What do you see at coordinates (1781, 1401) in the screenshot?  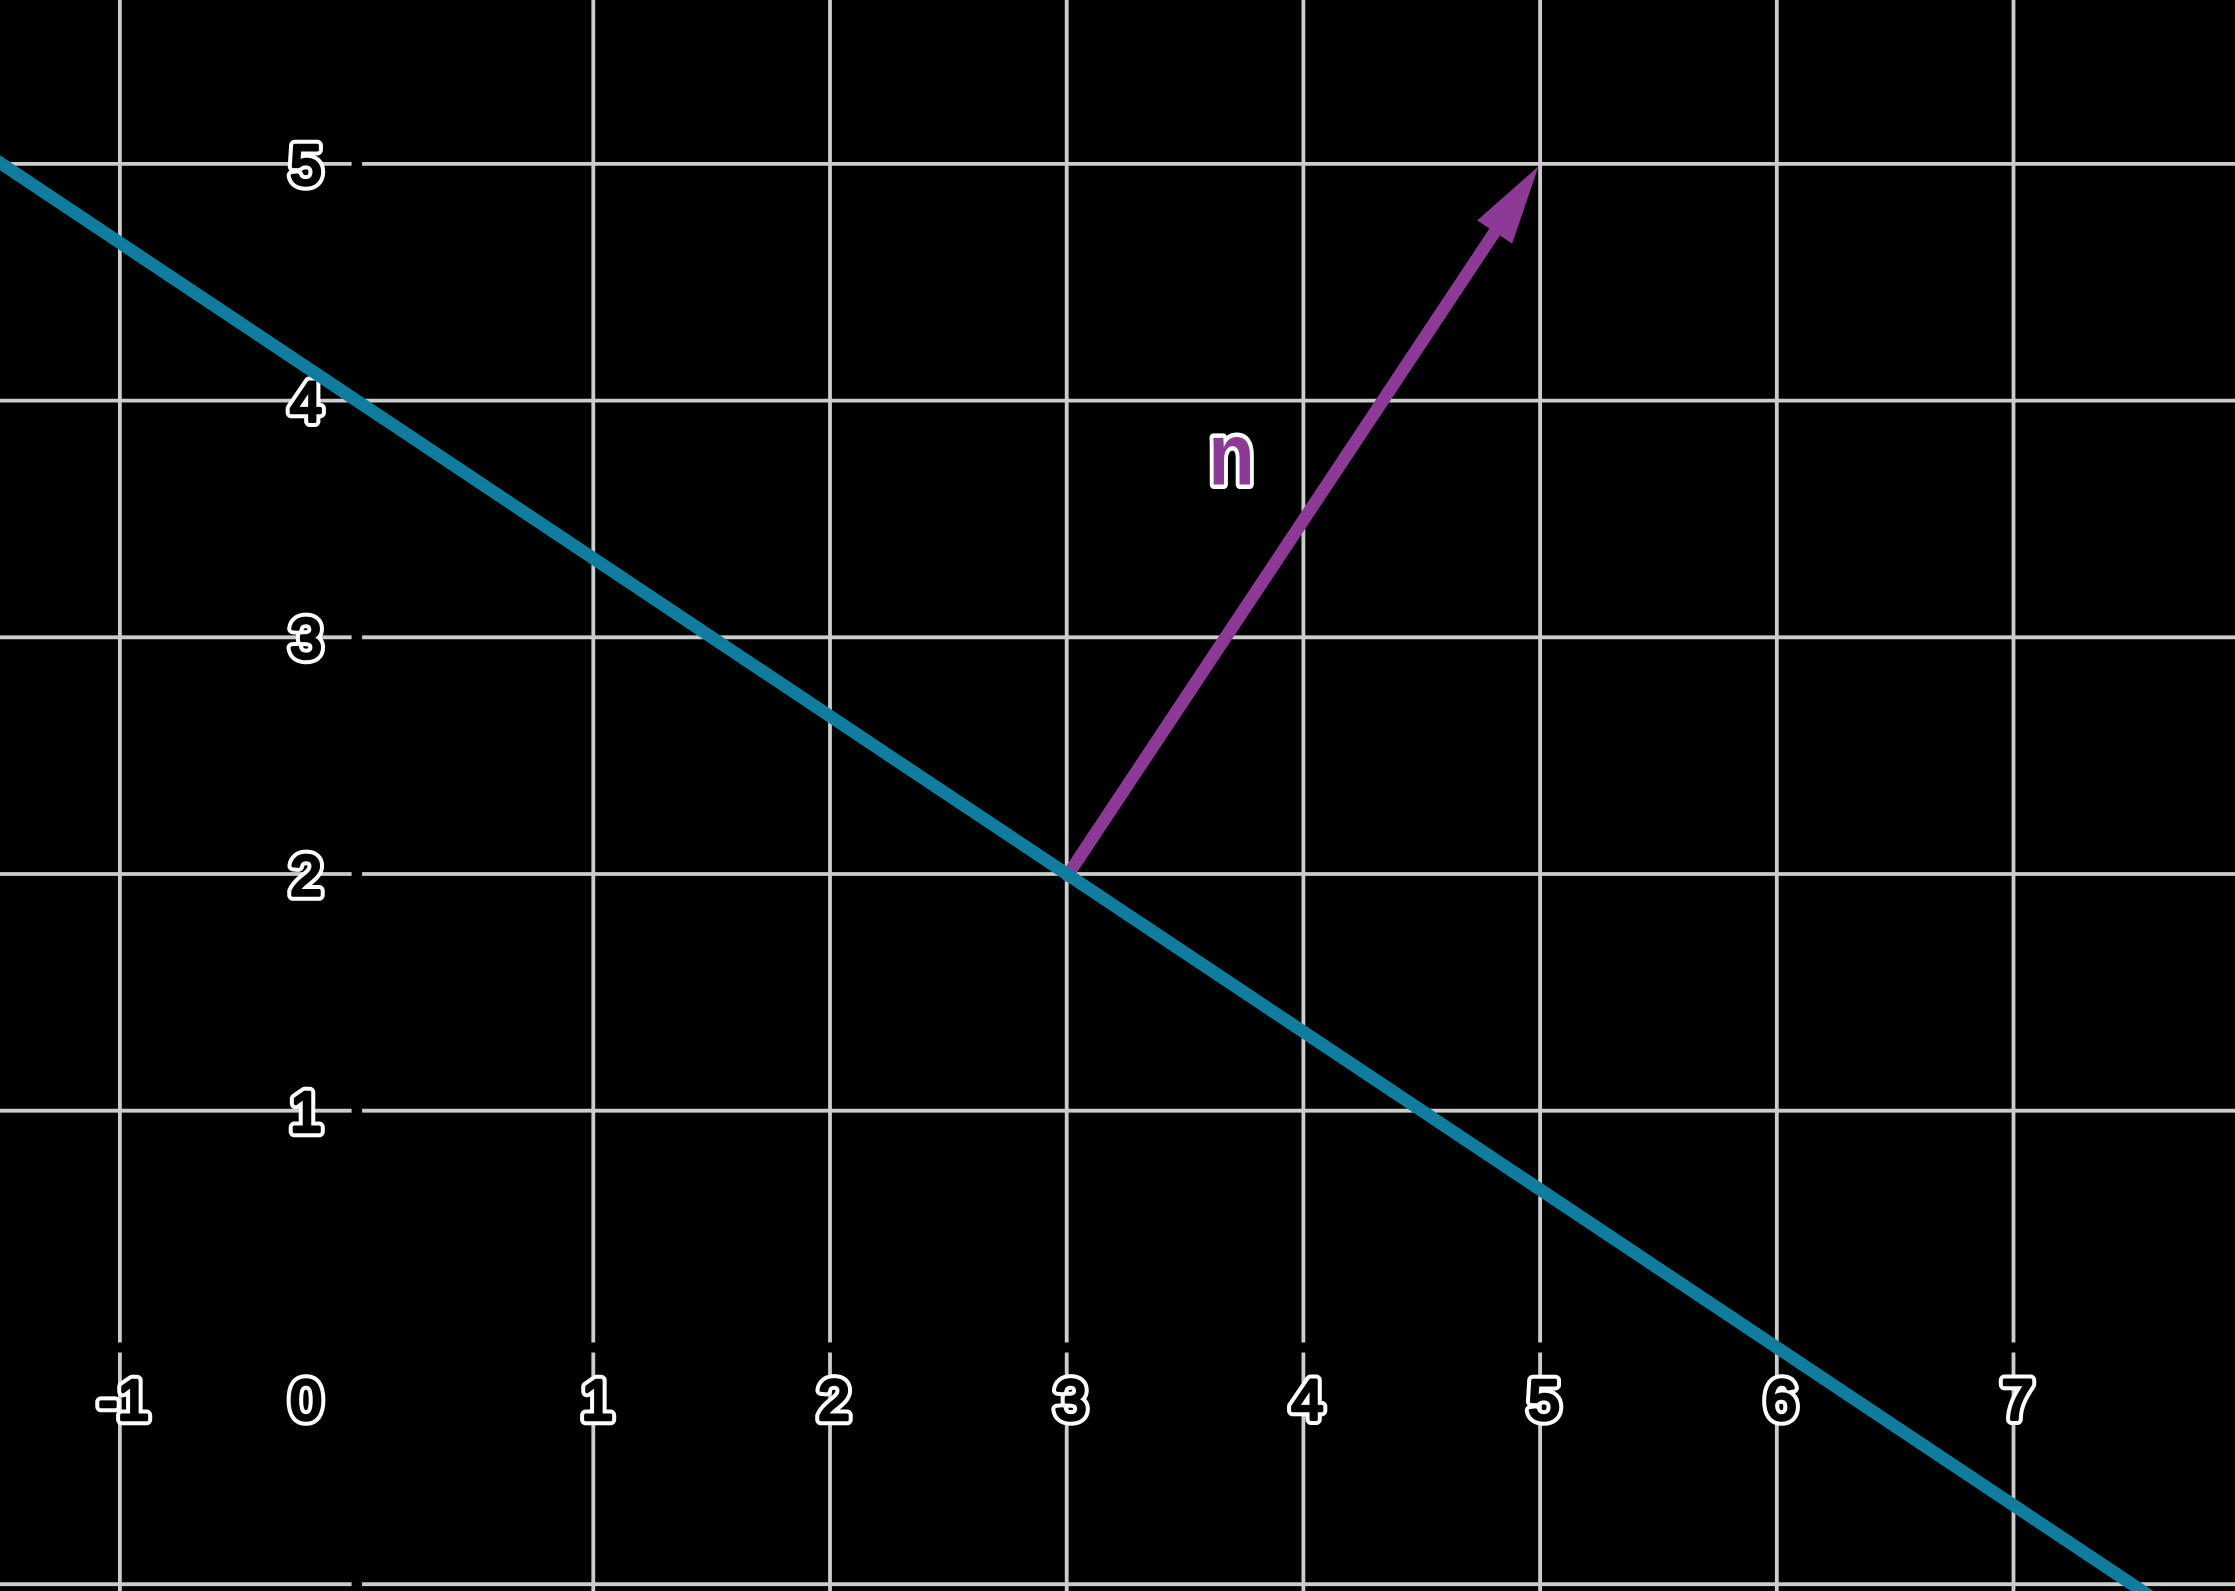 I see `svg-text: 6` at bounding box center [1781, 1401].